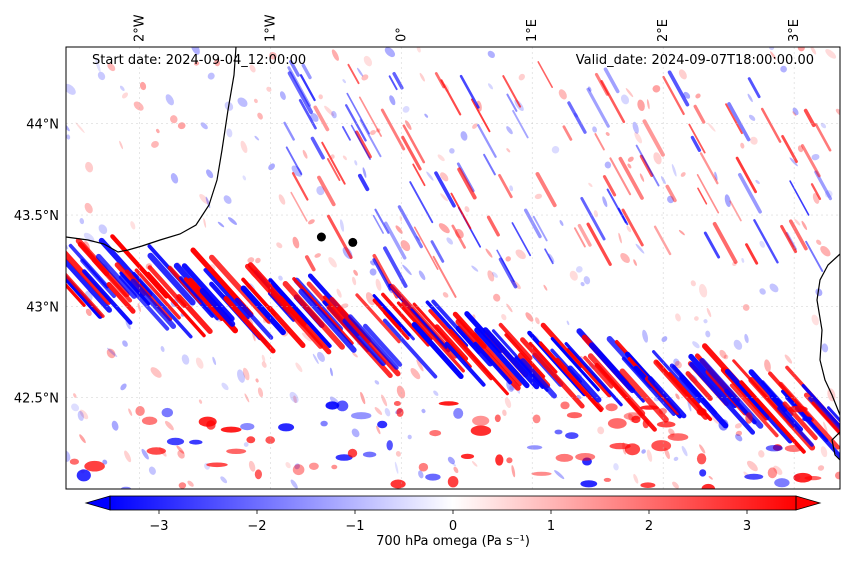 The image size is (850, 562). What do you see at coordinates (663, 30) in the screenshot?
I see `longitude-label: 2°E` at bounding box center [663, 30].